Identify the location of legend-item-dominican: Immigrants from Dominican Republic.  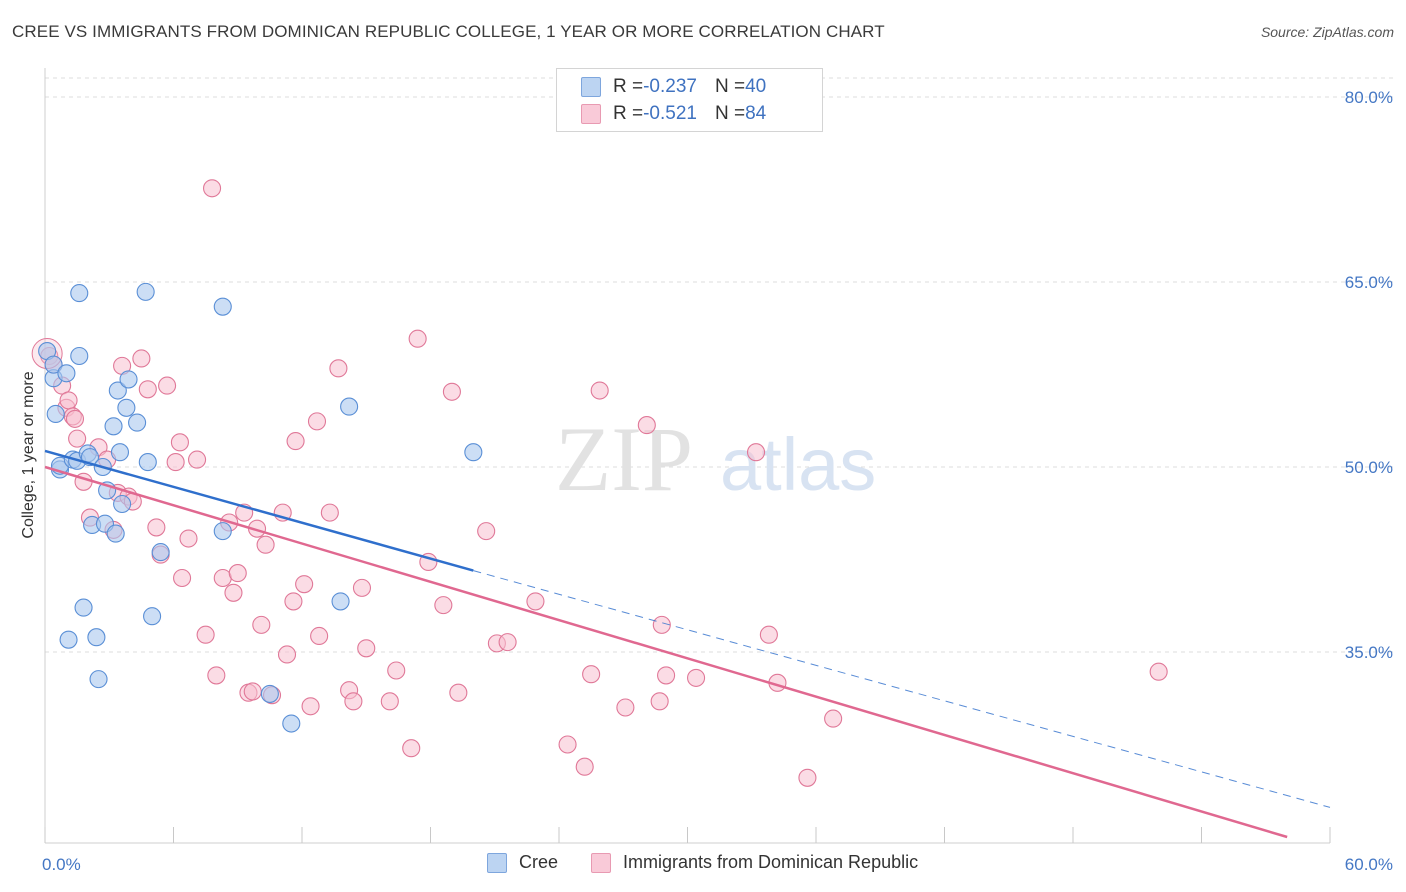
(754, 862).